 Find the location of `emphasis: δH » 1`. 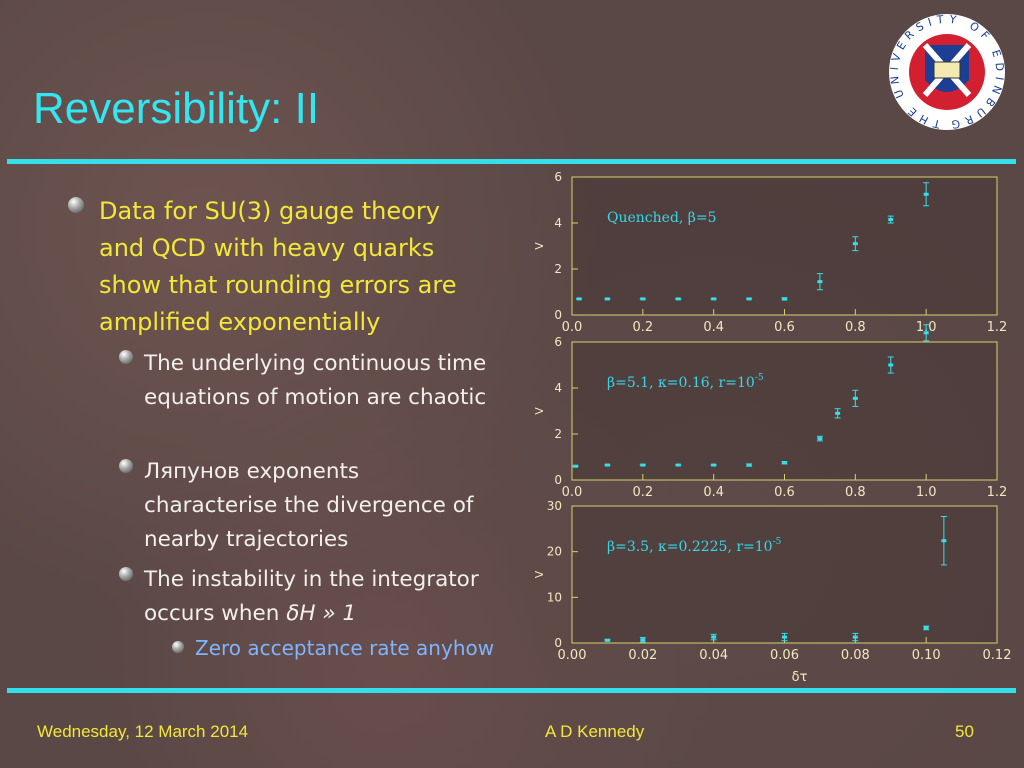

emphasis: δH » 1 is located at coordinates (321, 613).